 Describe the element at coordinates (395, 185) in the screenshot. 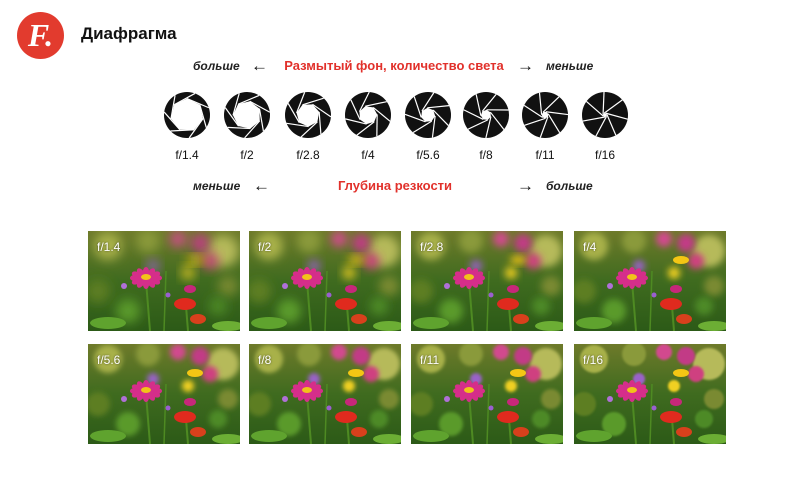

I see `bottom-center-label: Глубина резкости` at that location.